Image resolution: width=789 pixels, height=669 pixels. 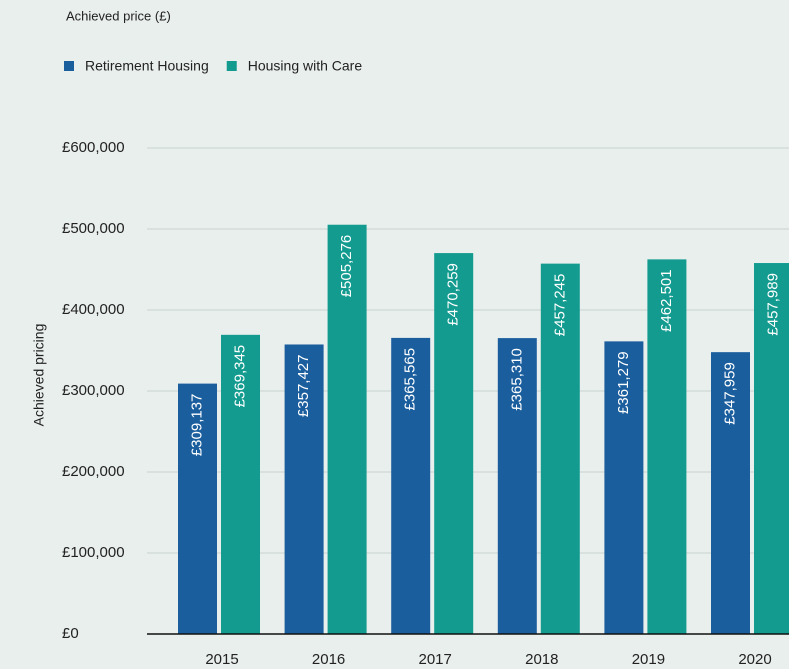 What do you see at coordinates (772, 304) in the screenshot?
I see `data-label: £457,989` at bounding box center [772, 304].